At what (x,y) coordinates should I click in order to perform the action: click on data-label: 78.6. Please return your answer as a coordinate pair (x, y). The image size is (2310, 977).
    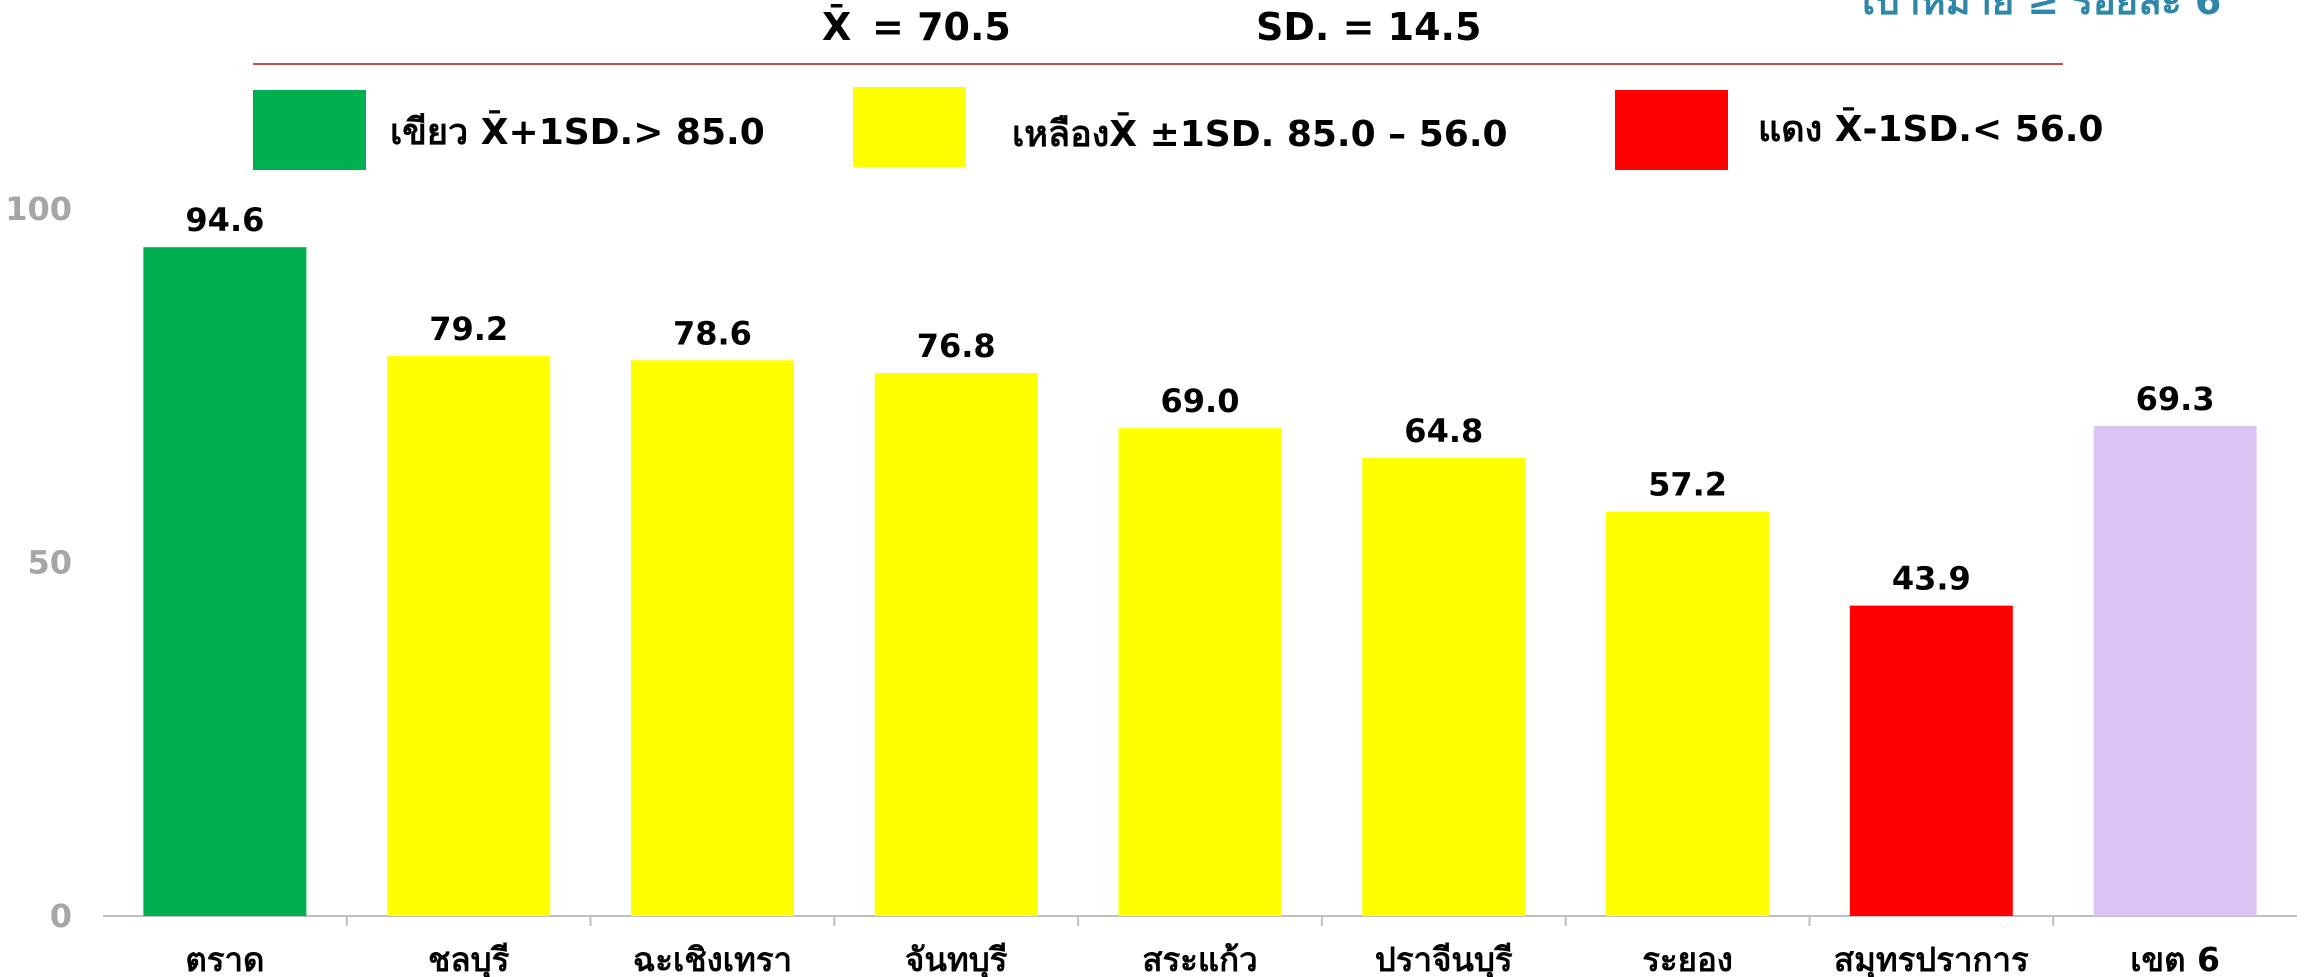
    Looking at the image, I should click on (712, 333).